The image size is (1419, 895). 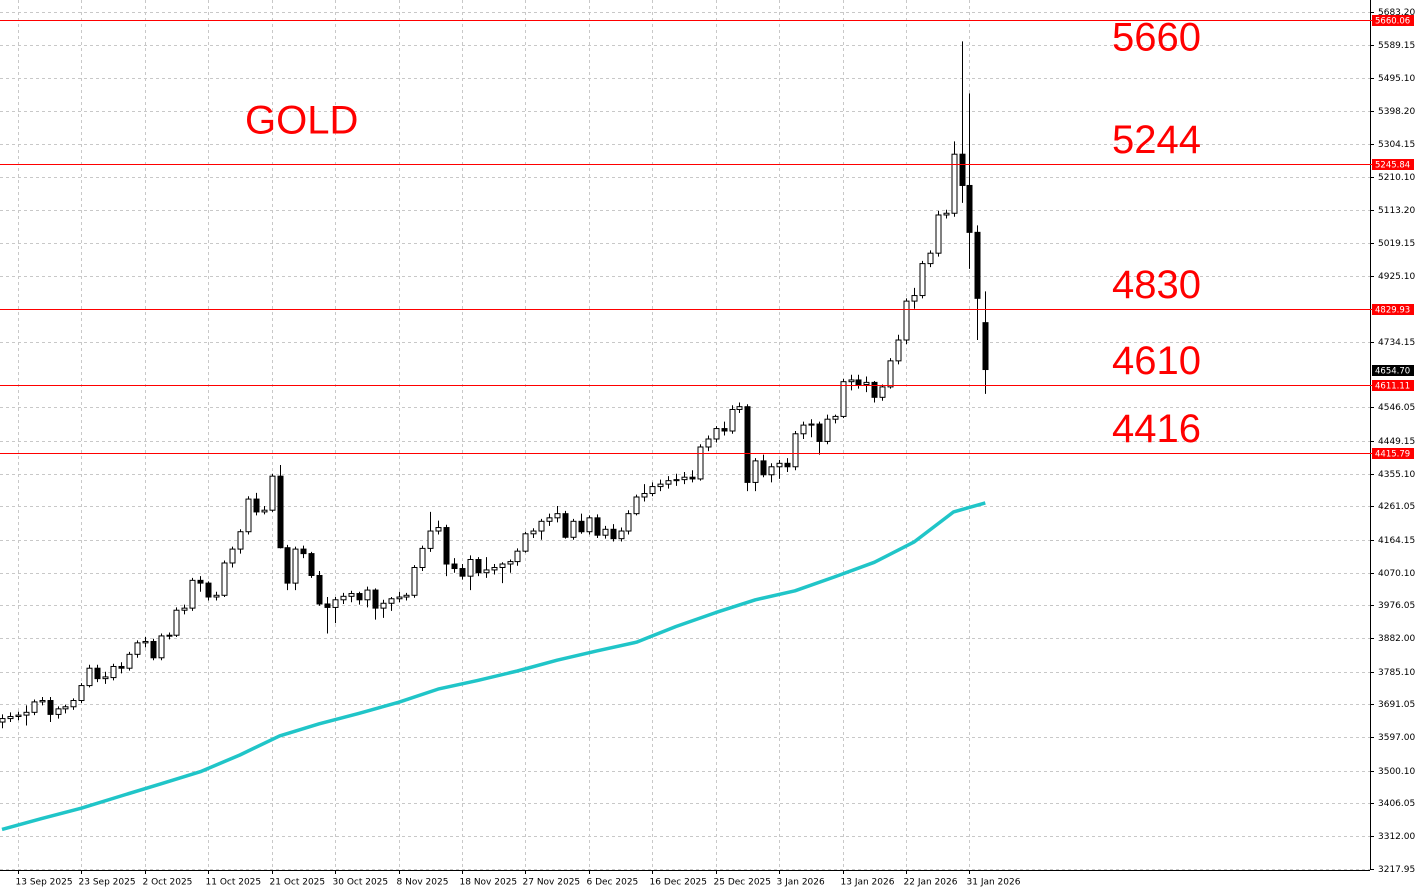 What do you see at coordinates (931, 883) in the screenshot?
I see `x-tick-label: 22 Jan 2026` at bounding box center [931, 883].